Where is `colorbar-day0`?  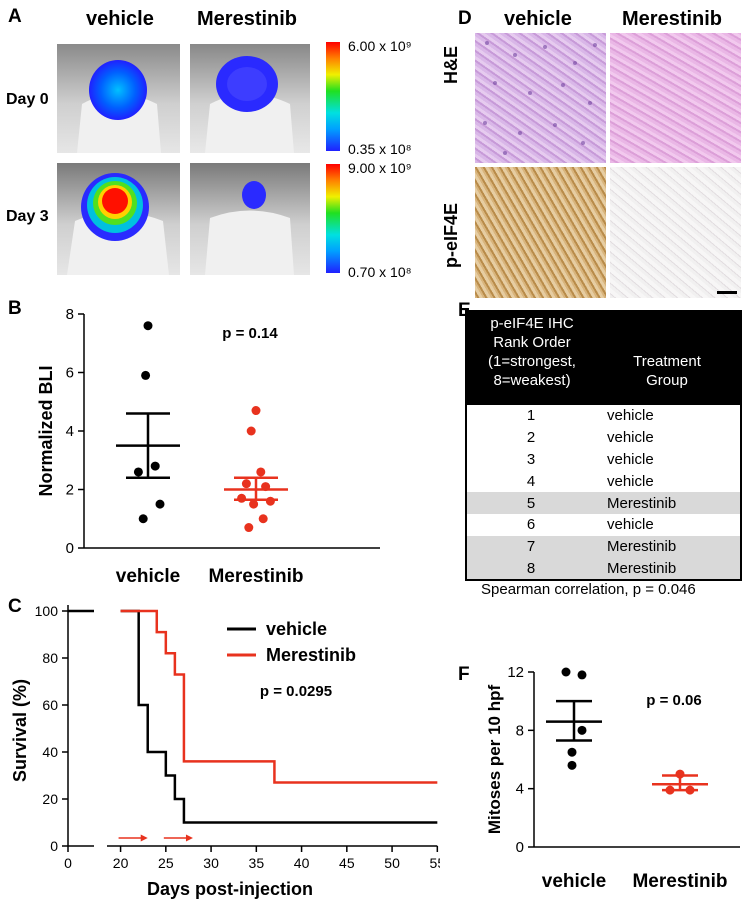 colorbar-day0 is located at coordinates (333, 96).